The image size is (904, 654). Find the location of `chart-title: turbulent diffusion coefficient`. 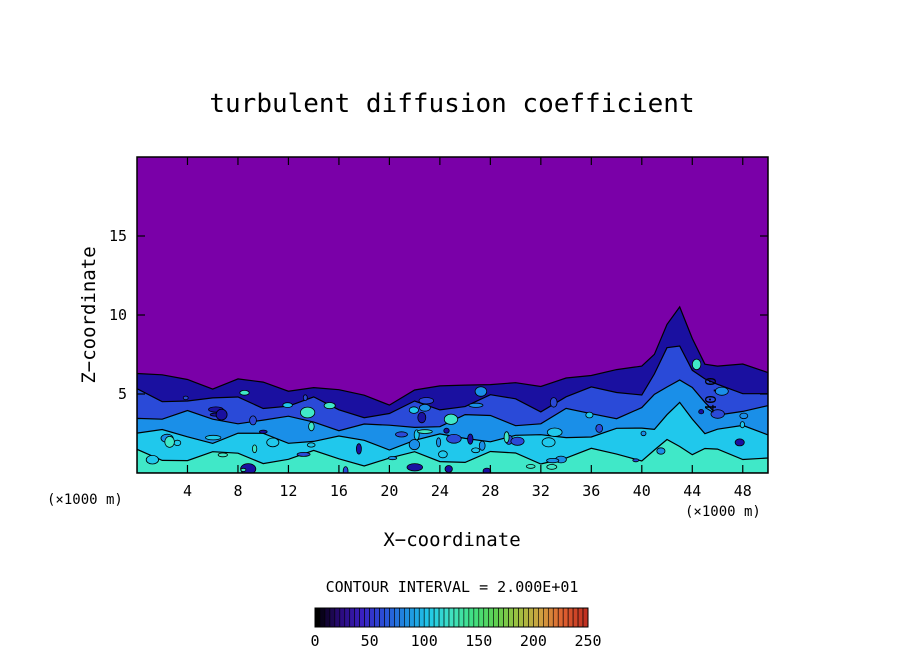

chart-title: turbulent diffusion coefficient is located at coordinates (451, 104).